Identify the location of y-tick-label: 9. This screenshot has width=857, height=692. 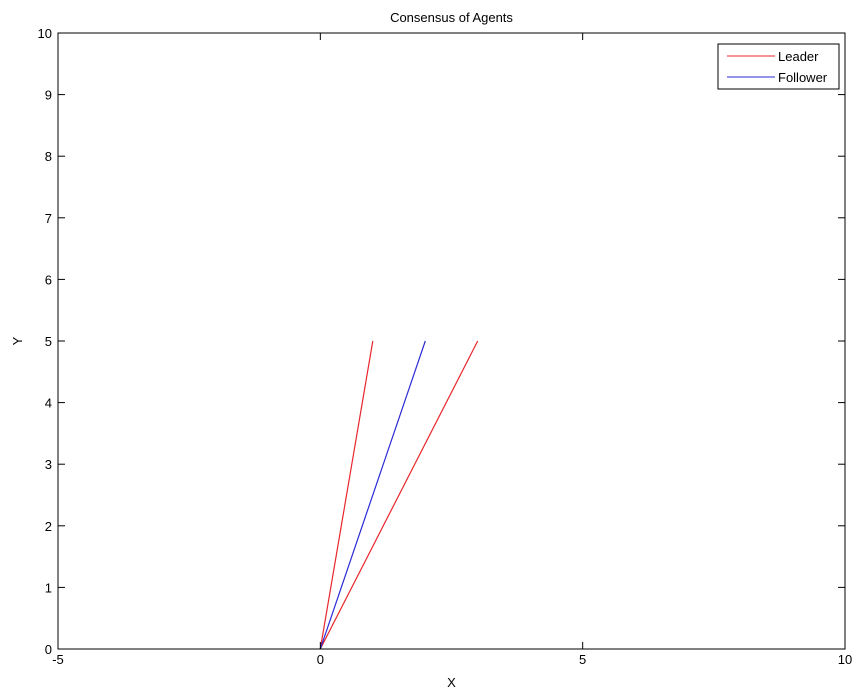
(48, 95).